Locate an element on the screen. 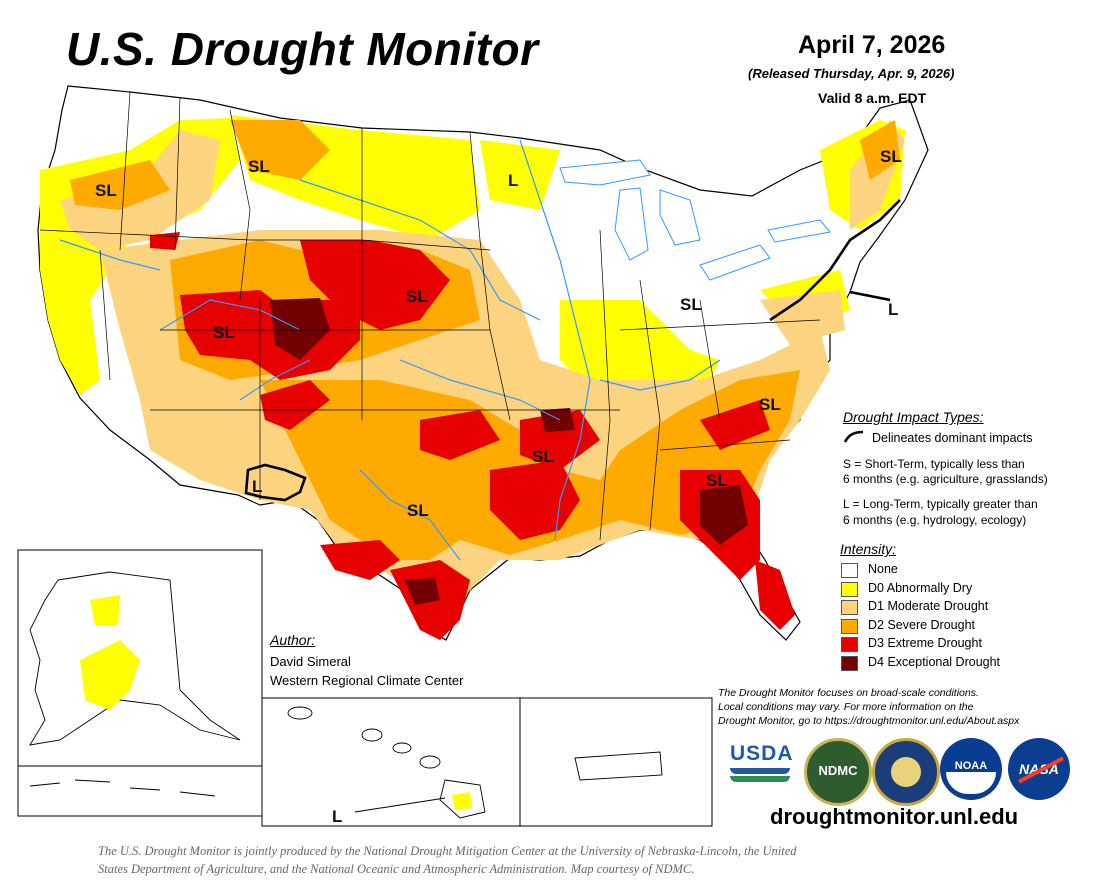 Image resolution: width=1099 pixels, height=882 pixels. nasa-logo: NASA is located at coordinates (1039, 769).